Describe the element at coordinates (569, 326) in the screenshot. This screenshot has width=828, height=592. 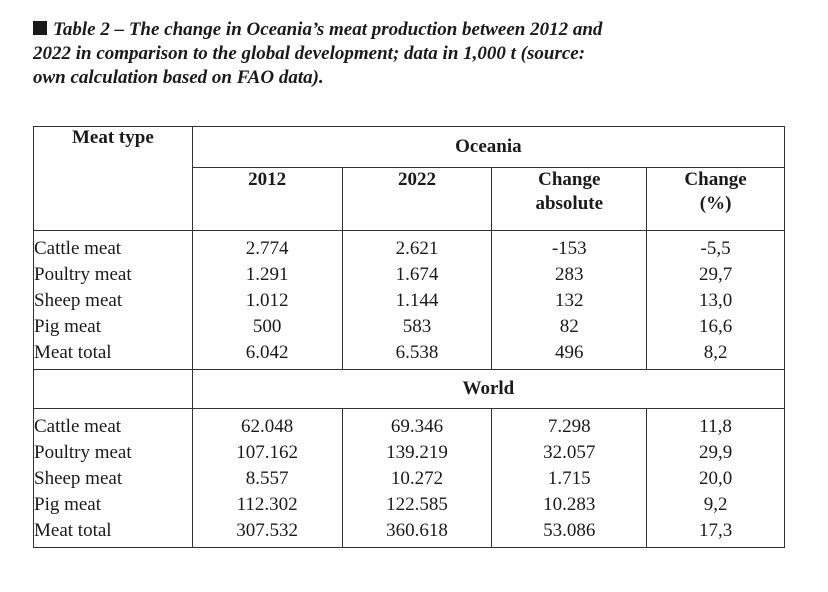
I see `value: 82` at that location.